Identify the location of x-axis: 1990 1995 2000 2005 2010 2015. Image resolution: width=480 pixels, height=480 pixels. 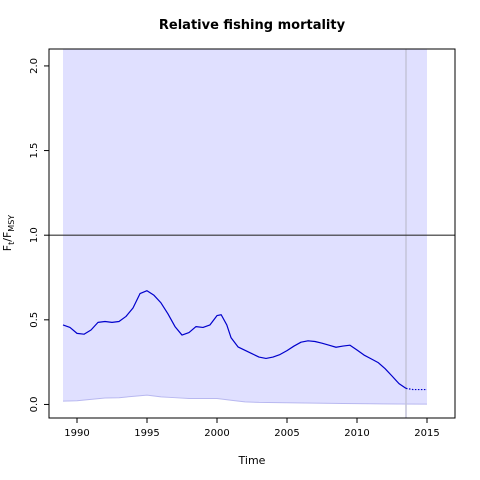
(252, 428).